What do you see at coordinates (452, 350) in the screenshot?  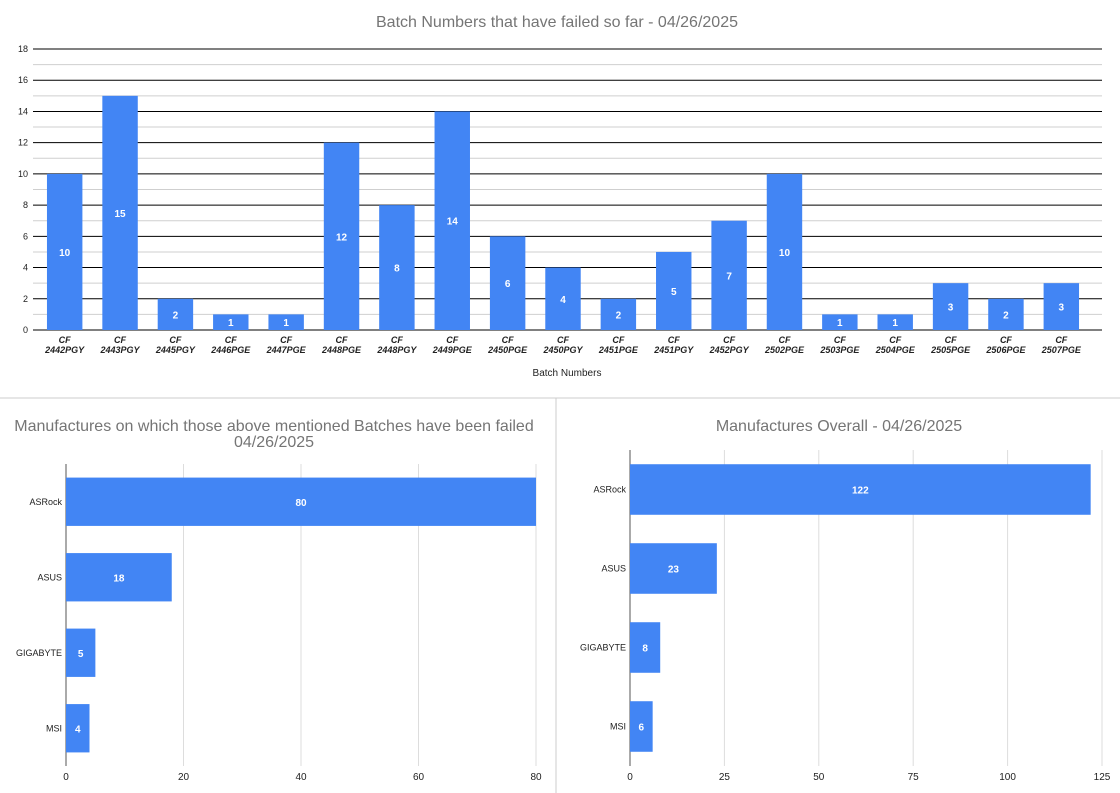 I see `x-tick-label: 2449PGE` at bounding box center [452, 350].